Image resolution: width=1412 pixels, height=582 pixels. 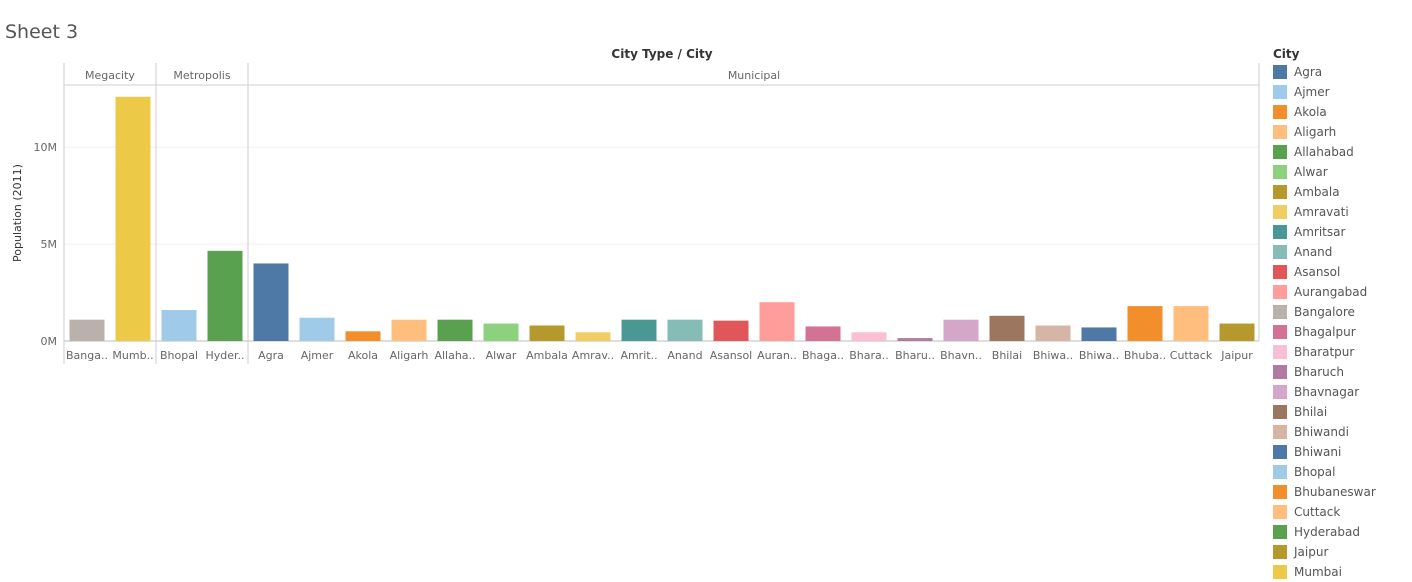 What do you see at coordinates (271, 355) in the screenshot?
I see `x-tick-label: Agra` at bounding box center [271, 355].